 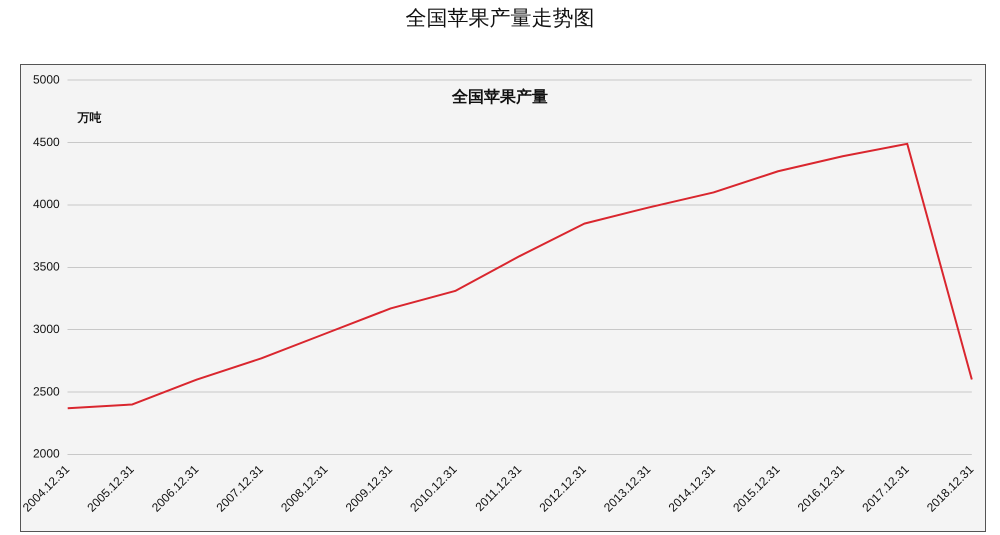 What do you see at coordinates (46, 79) in the screenshot?
I see `y-tick-label: 5000` at bounding box center [46, 79].